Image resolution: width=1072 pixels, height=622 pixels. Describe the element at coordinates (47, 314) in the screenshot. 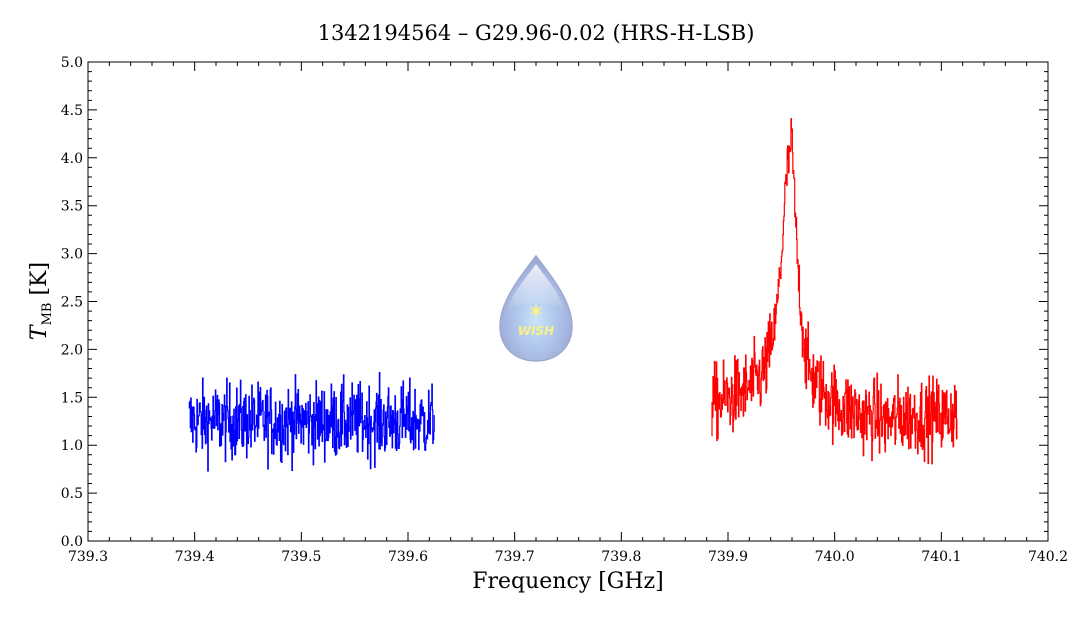

I see `y-axis-label-subscript: MB` at that location.